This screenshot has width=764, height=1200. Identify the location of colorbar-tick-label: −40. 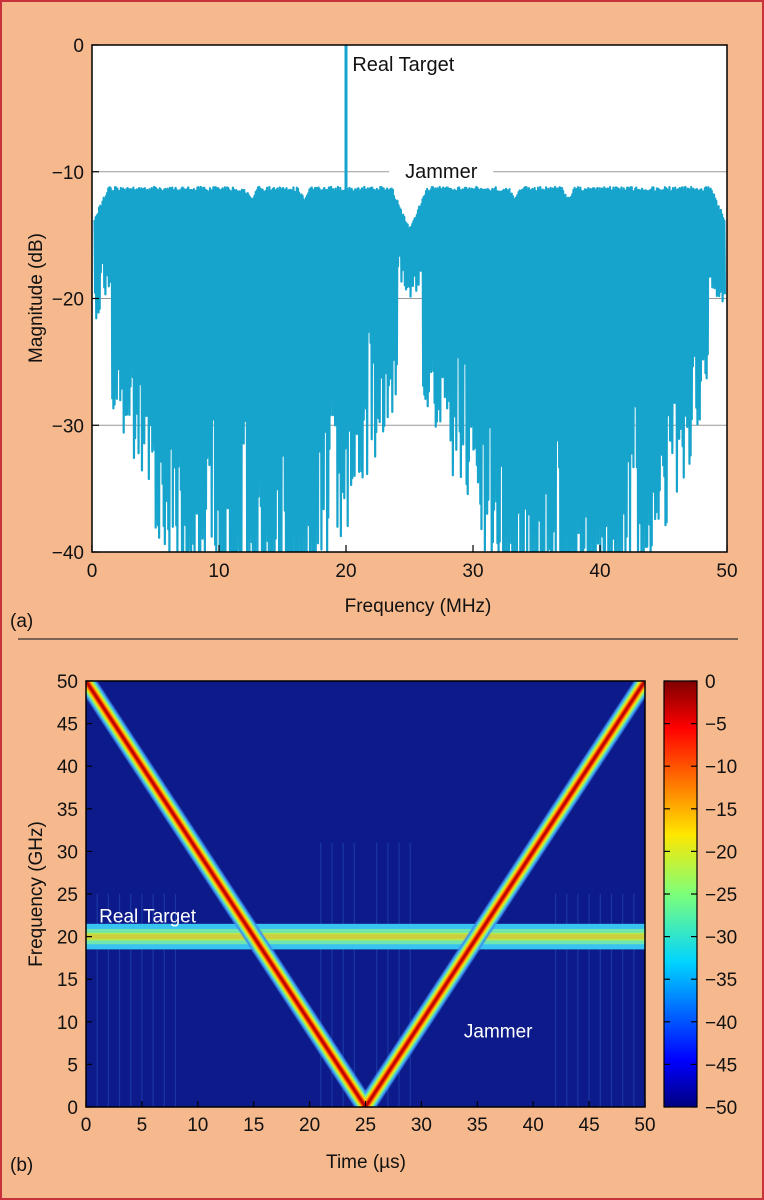
(721, 1023).